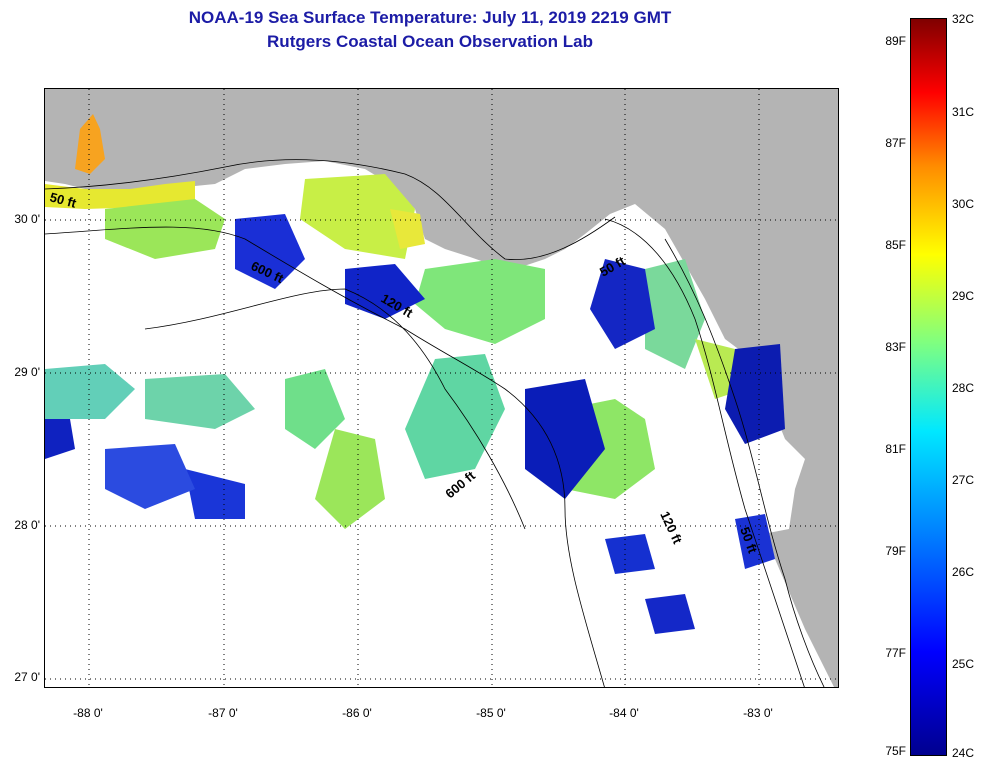  What do you see at coordinates (963, 480) in the screenshot?
I see `colorbar-c-label: 27C` at bounding box center [963, 480].